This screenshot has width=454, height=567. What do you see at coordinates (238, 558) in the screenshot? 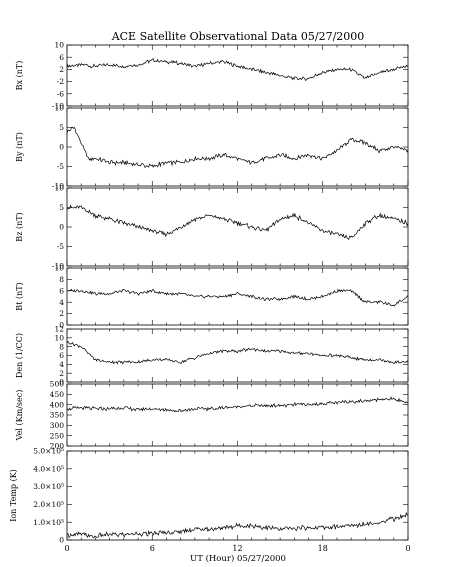
I see `x-axis-label: UT (Hour) 05/27/2000` at bounding box center [238, 558].